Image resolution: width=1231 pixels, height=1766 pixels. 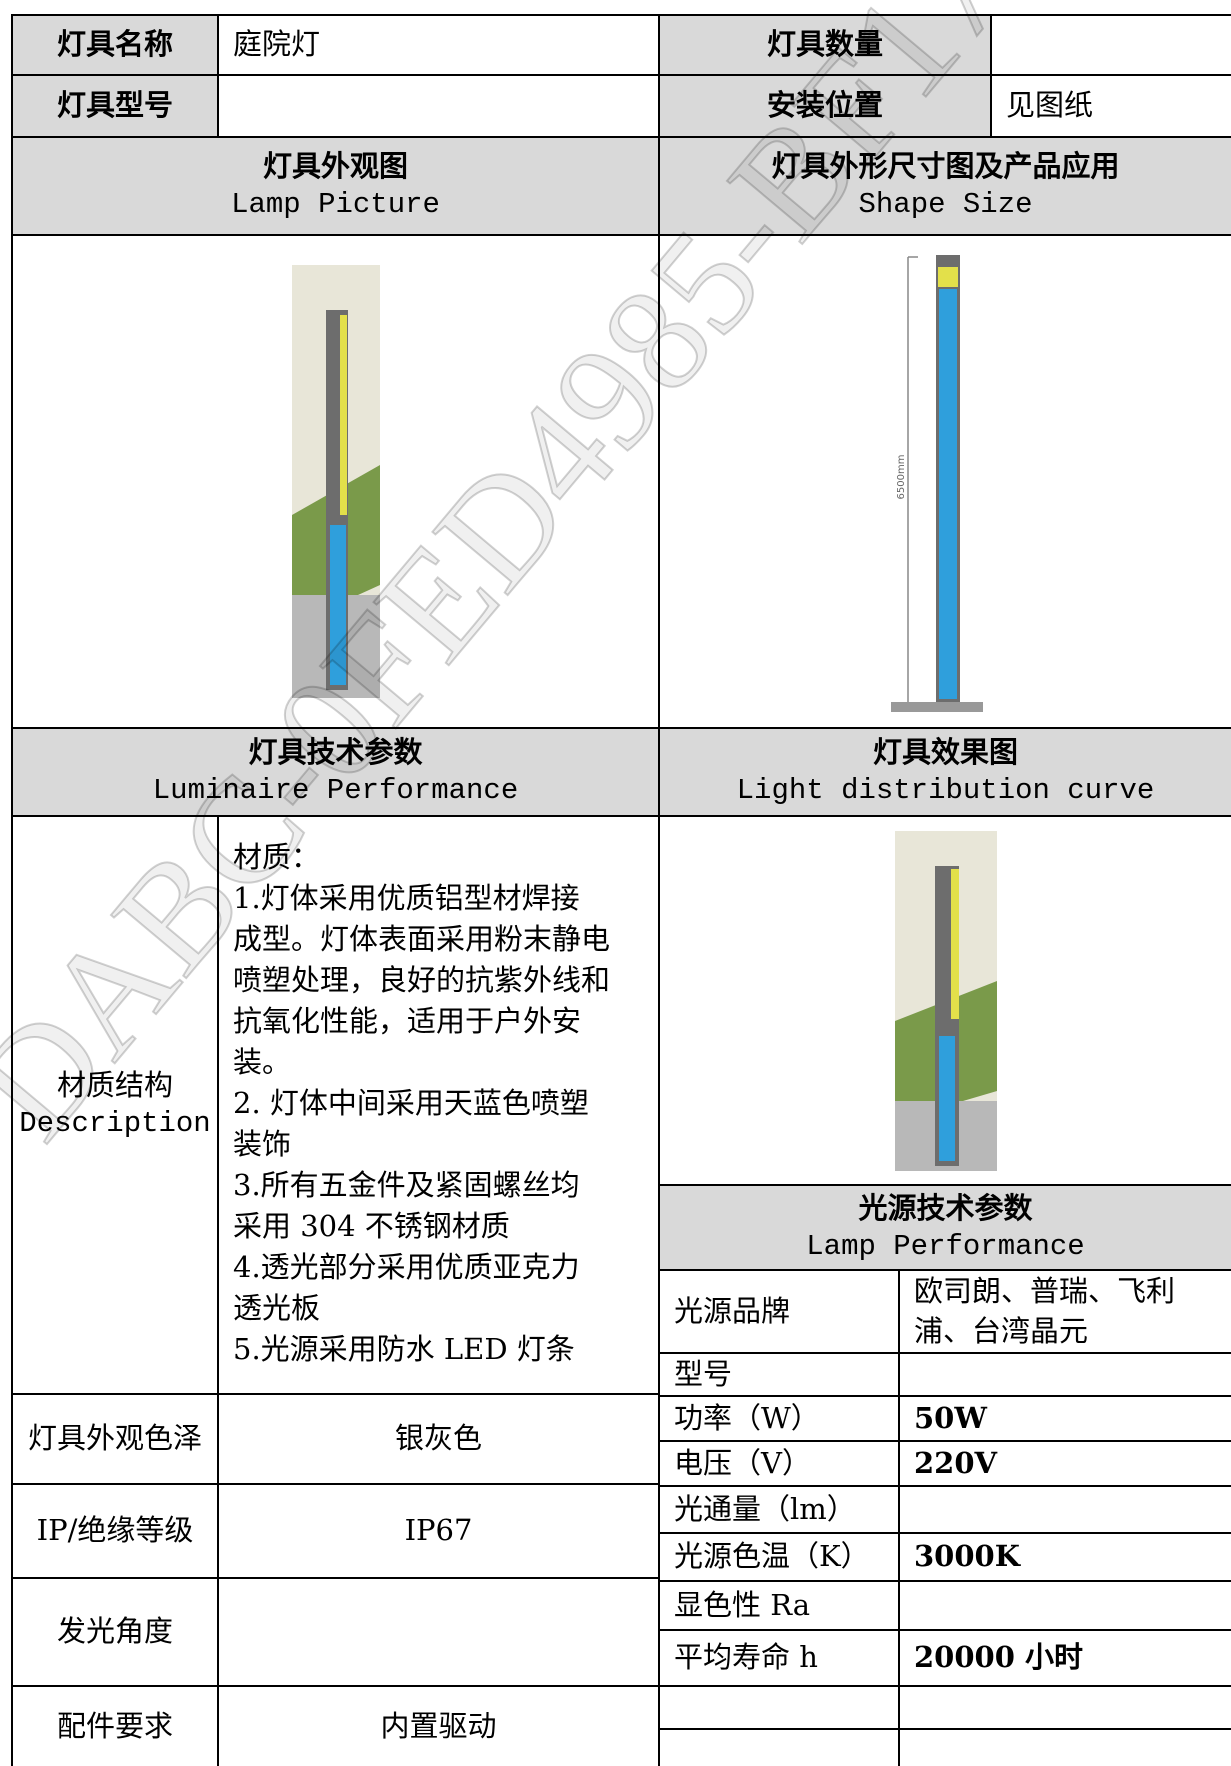 I want to click on description-line: 成型。灯体表面采用粉末静电, so click(x=422, y=939).